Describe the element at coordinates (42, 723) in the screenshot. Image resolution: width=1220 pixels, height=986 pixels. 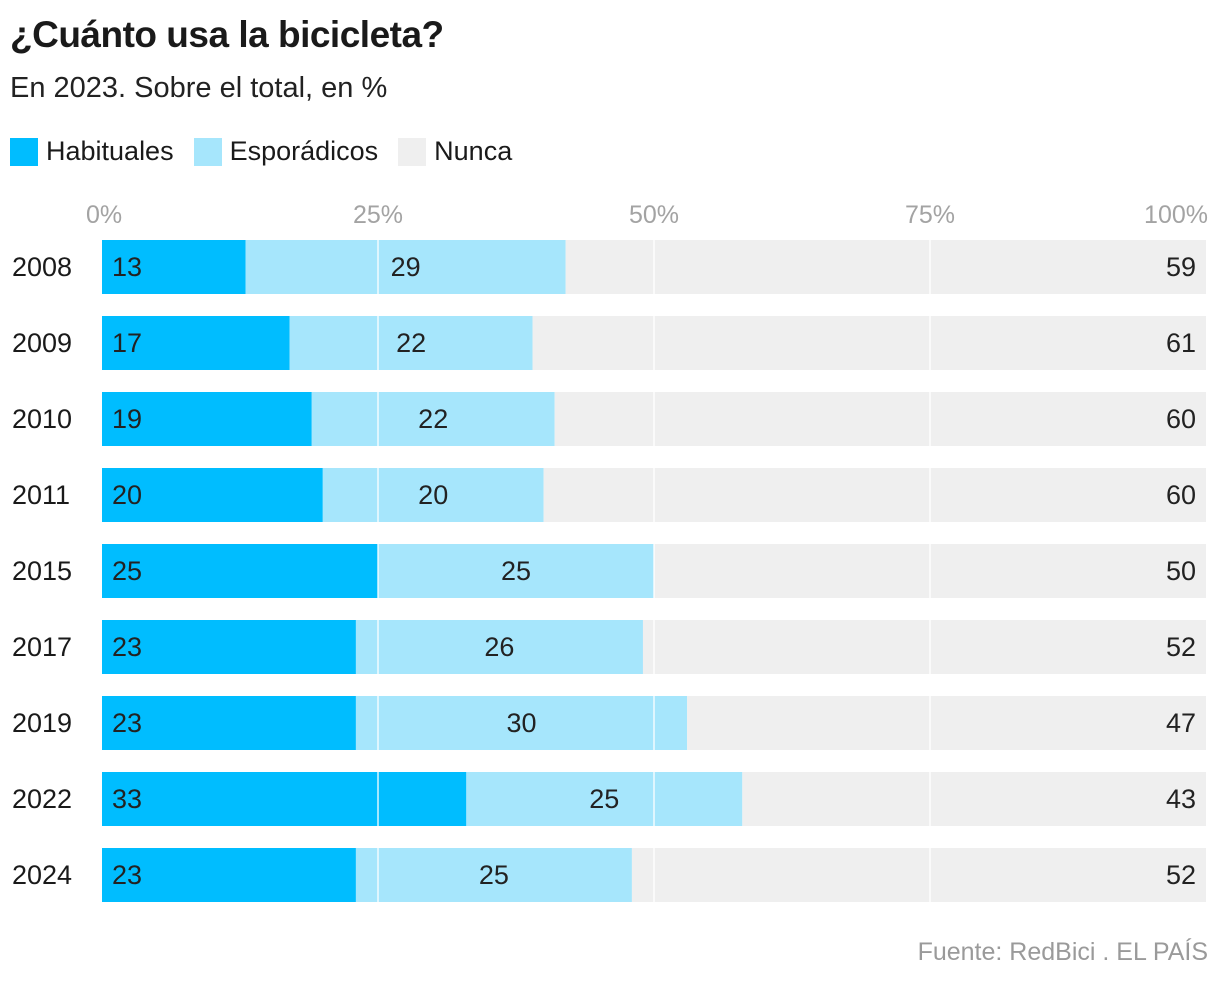
I see `category-label: 2019` at that location.